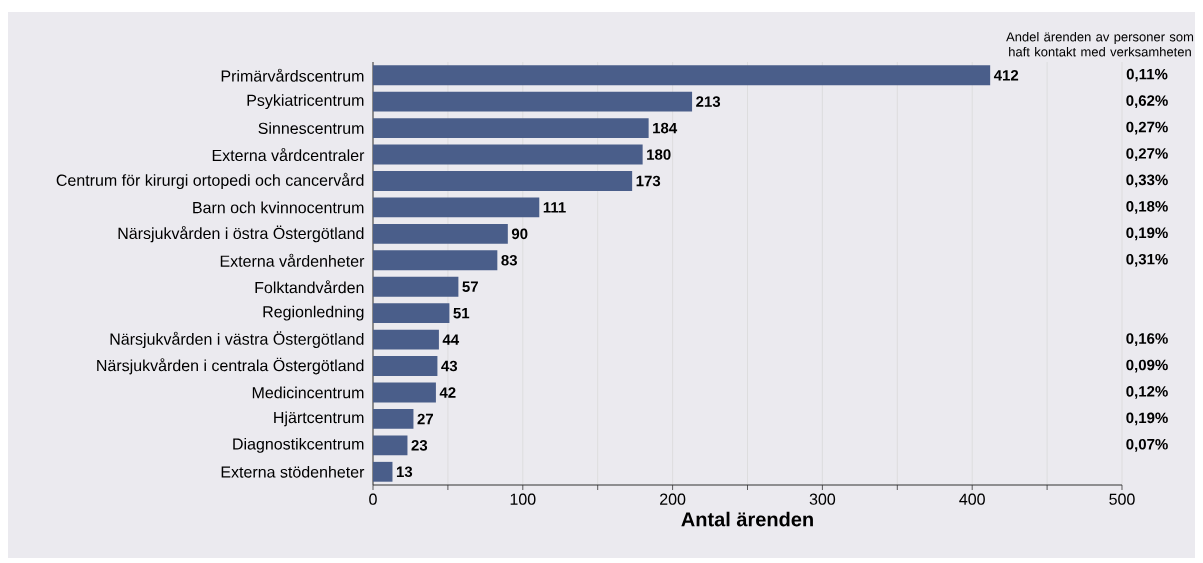  I want to click on y-tick-label: Närsjukvården i östra Östergötland, so click(241, 234).